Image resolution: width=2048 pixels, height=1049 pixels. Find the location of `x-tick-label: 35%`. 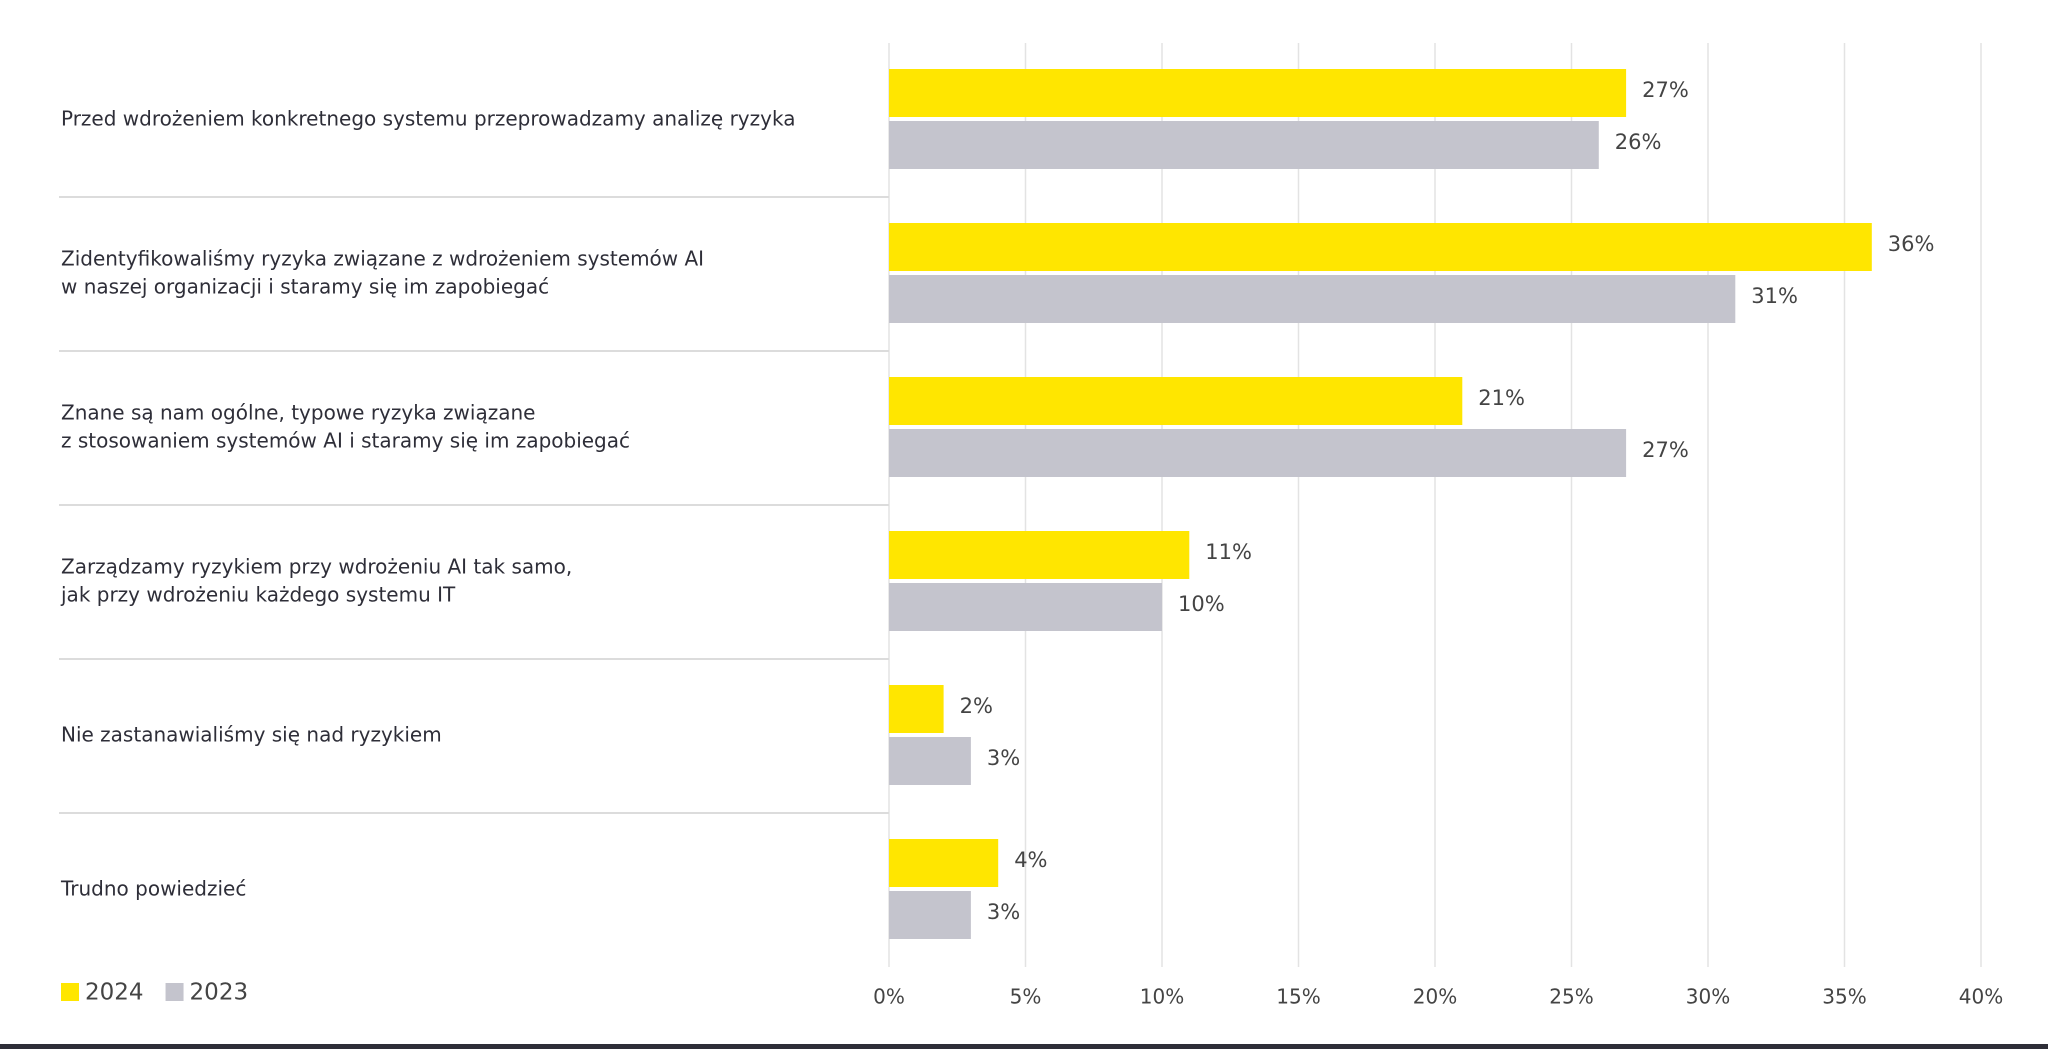

x-tick-label: 35% is located at coordinates (1844, 997).